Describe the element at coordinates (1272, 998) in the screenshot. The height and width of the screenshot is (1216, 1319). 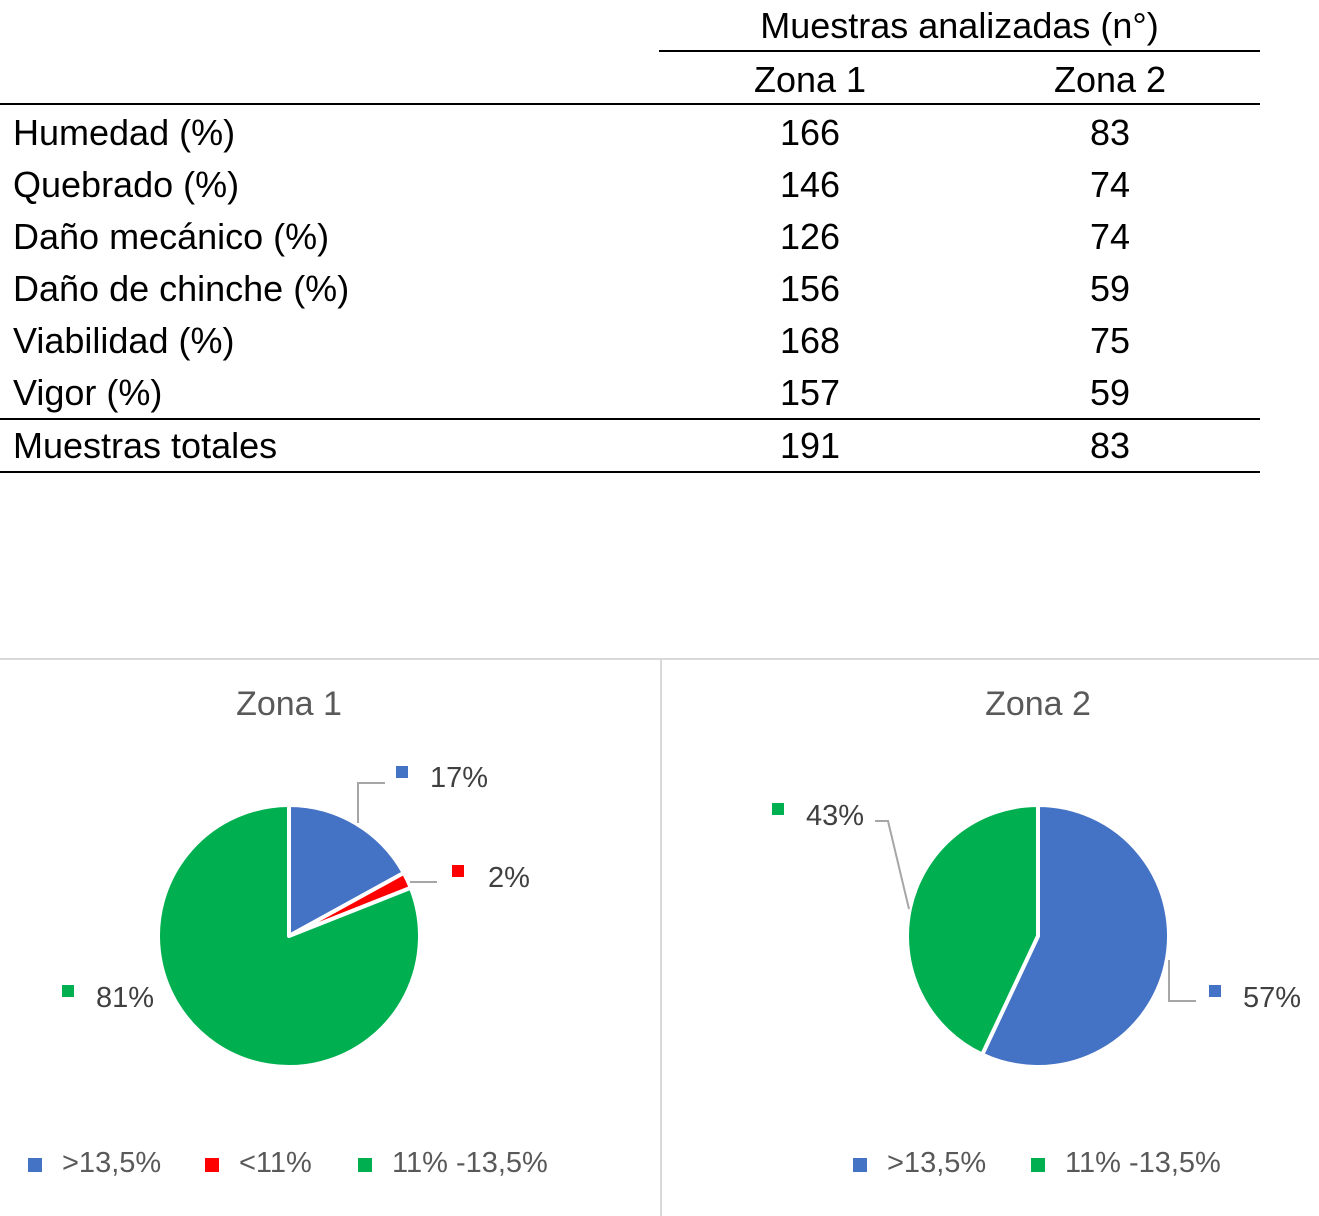
I see `data-label: 57%` at that location.